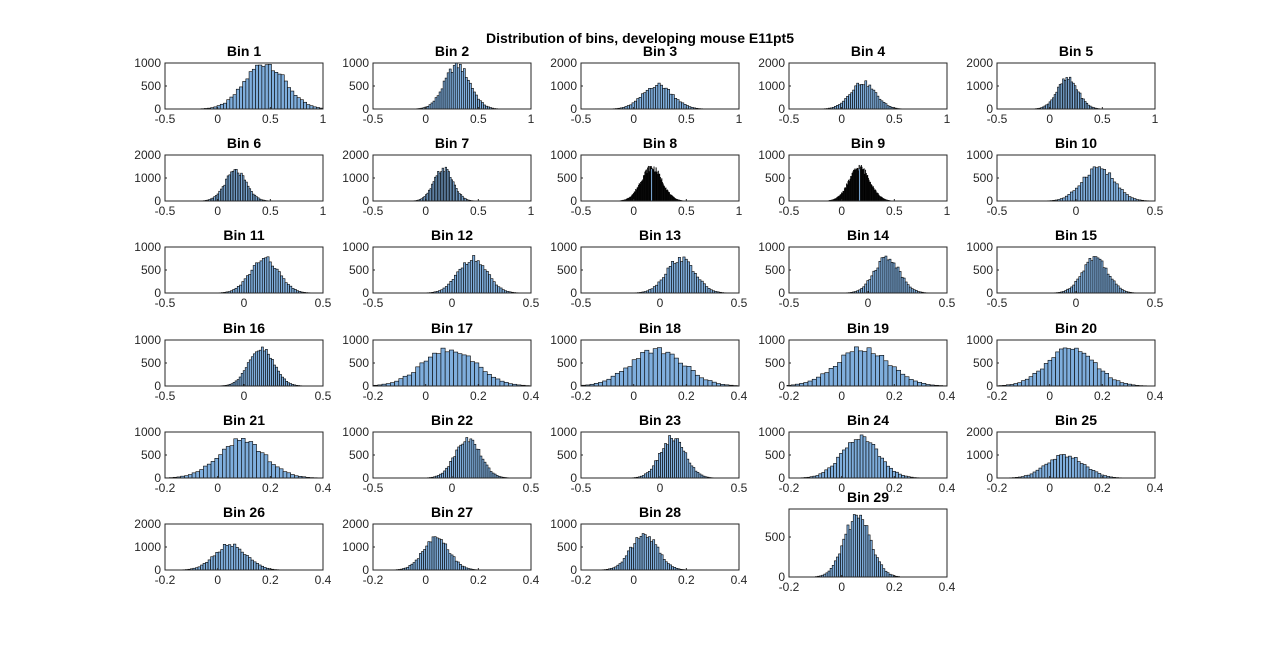  Describe the element at coordinates (947, 488) in the screenshot. I see `x-tick-label: 0.4` at that location.